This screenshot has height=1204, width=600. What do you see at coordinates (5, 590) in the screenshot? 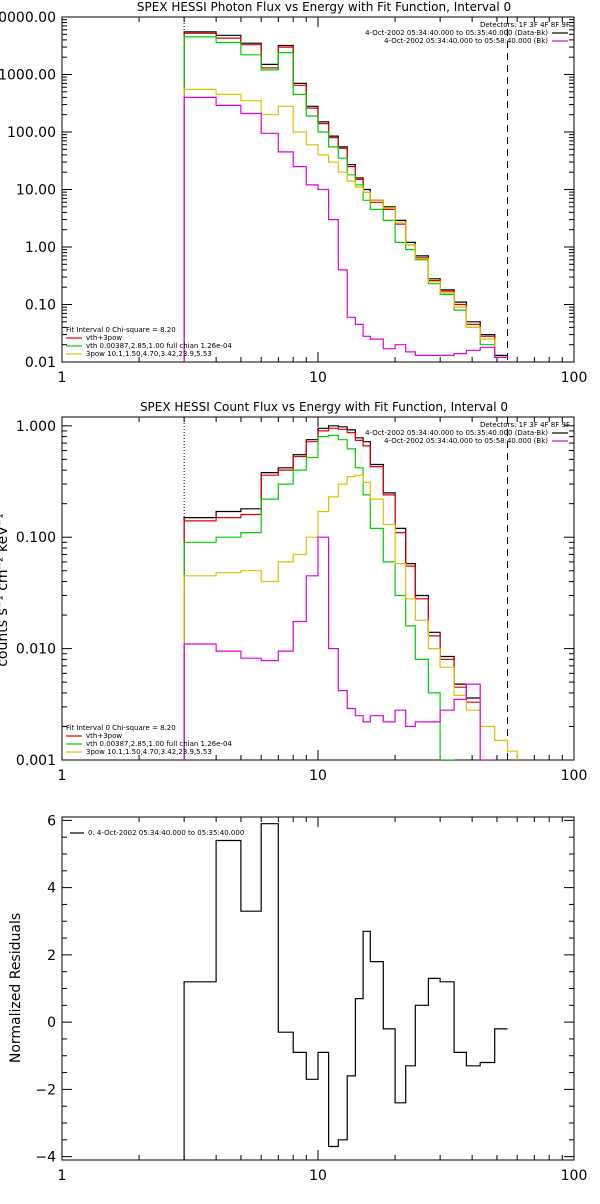
I see `count-y-axis-label: counts s⁻¹ cm⁻² keV⁻¹` at bounding box center [5, 590].